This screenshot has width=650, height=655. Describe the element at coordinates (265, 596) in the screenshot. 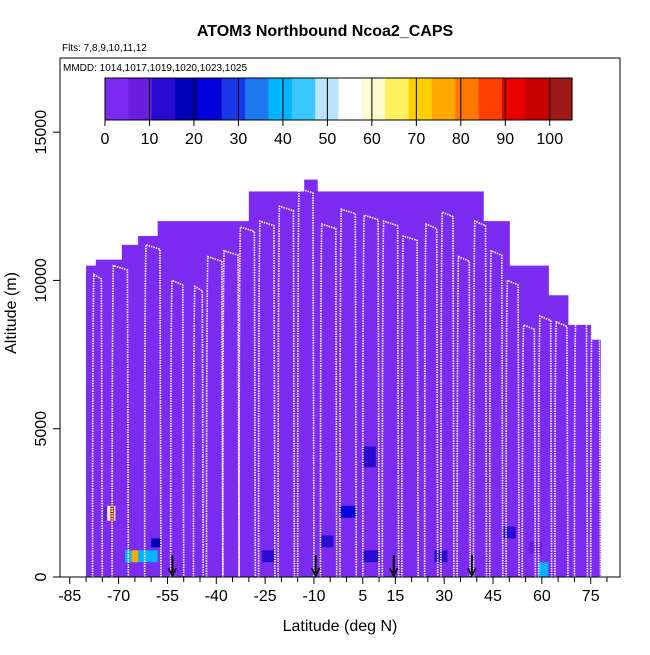

I see `x-tick-label: -25` at that location.